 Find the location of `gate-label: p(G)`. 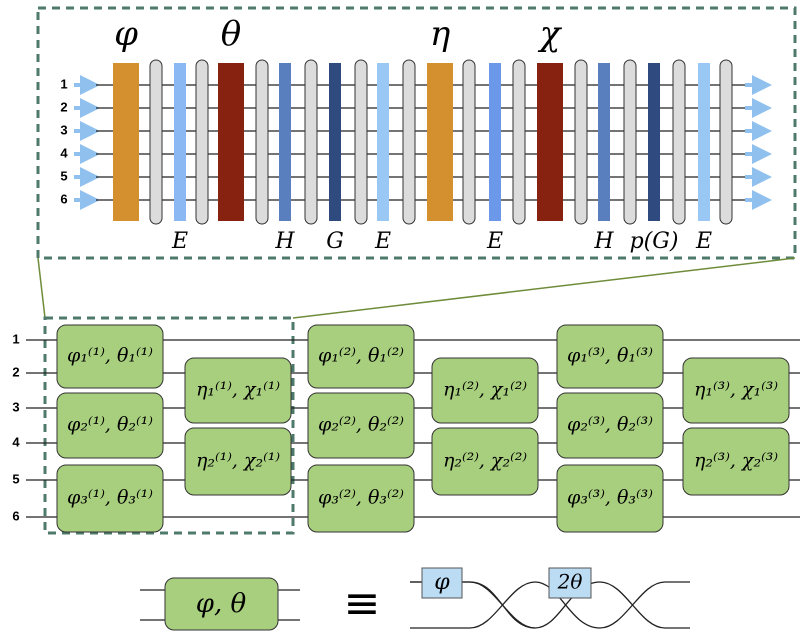

gate-label: p(G) is located at coordinates (654, 241).